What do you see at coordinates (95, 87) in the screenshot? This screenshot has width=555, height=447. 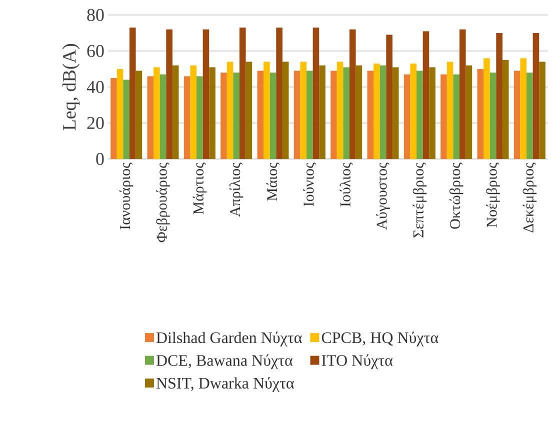 I see `y-tick-label: 40` at bounding box center [95, 87].